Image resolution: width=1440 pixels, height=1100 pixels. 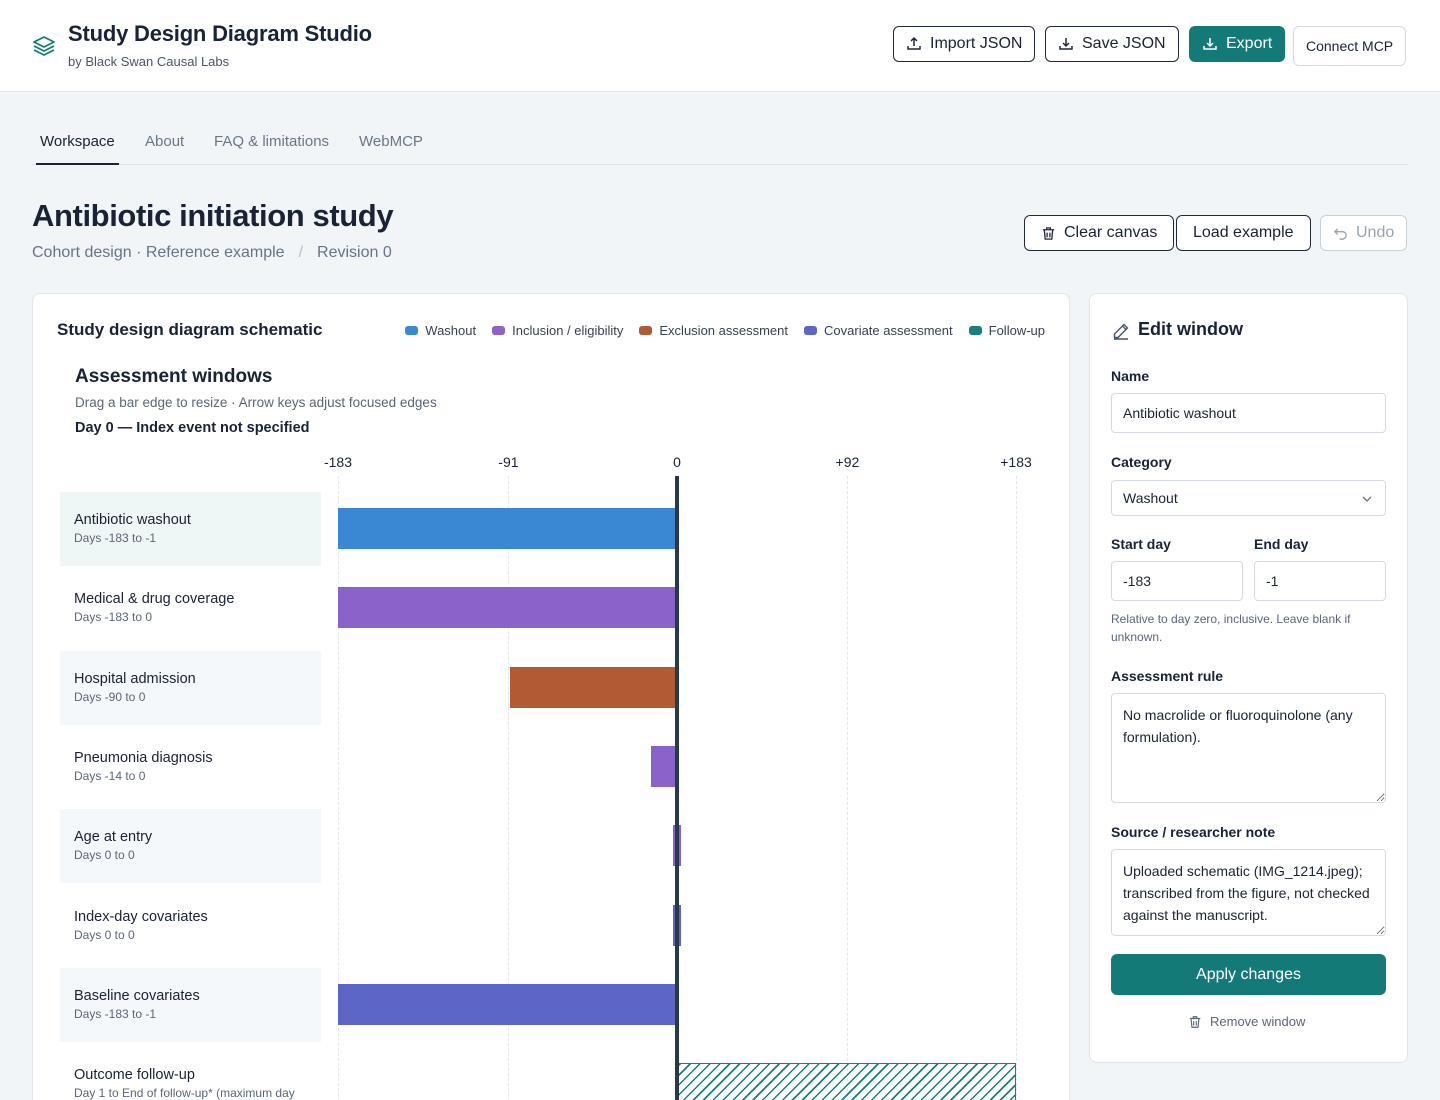 I want to click on load-example-button: Load example, so click(x=1243, y=233).